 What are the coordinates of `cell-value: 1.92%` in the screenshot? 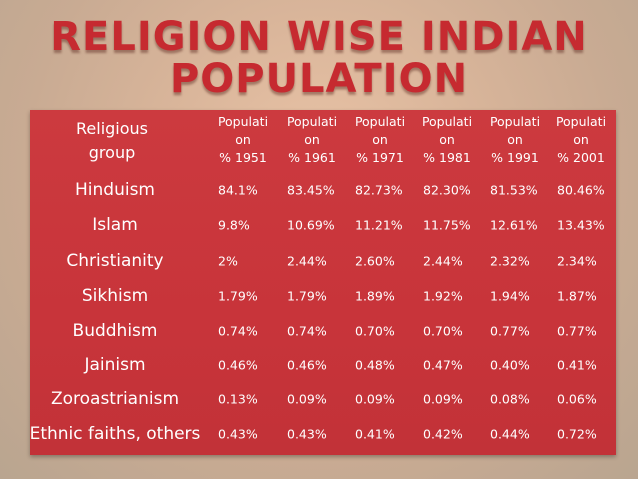 It's located at (443, 296).